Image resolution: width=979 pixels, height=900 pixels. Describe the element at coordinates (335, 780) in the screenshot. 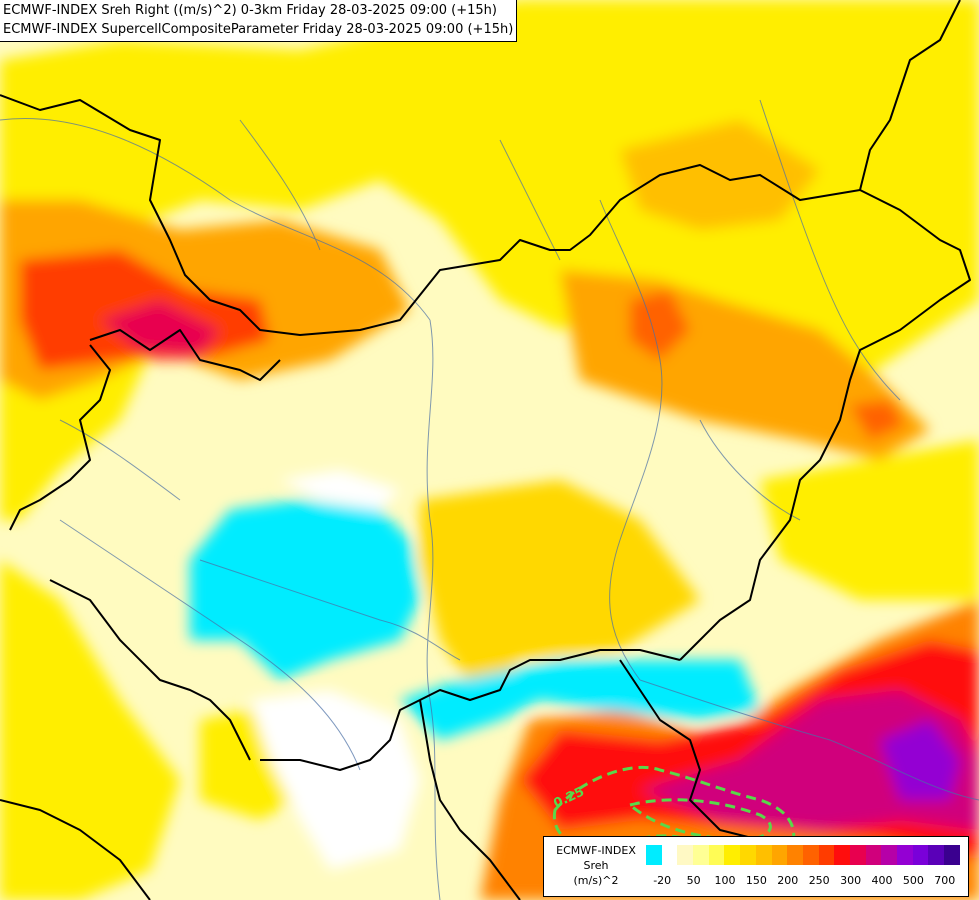

I see `white-region-south` at that location.